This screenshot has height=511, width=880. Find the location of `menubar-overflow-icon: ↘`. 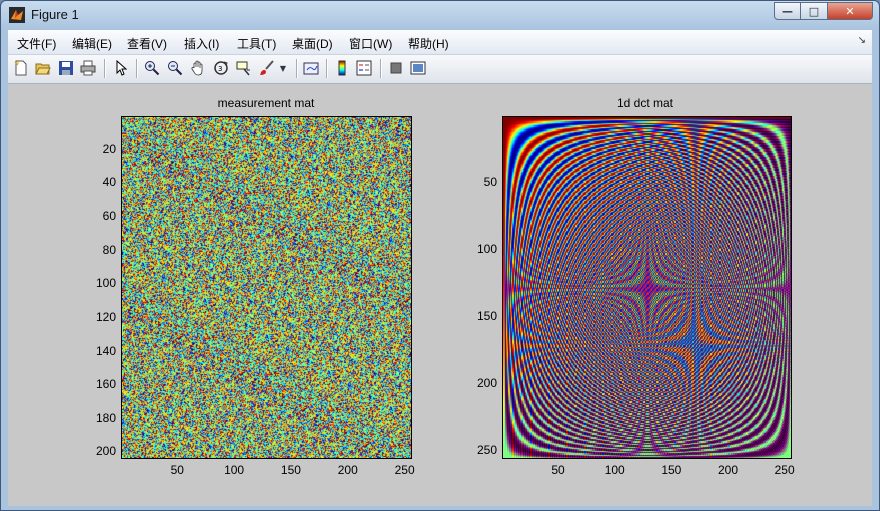

menubar-overflow-icon: ↘ is located at coordinates (861, 40).